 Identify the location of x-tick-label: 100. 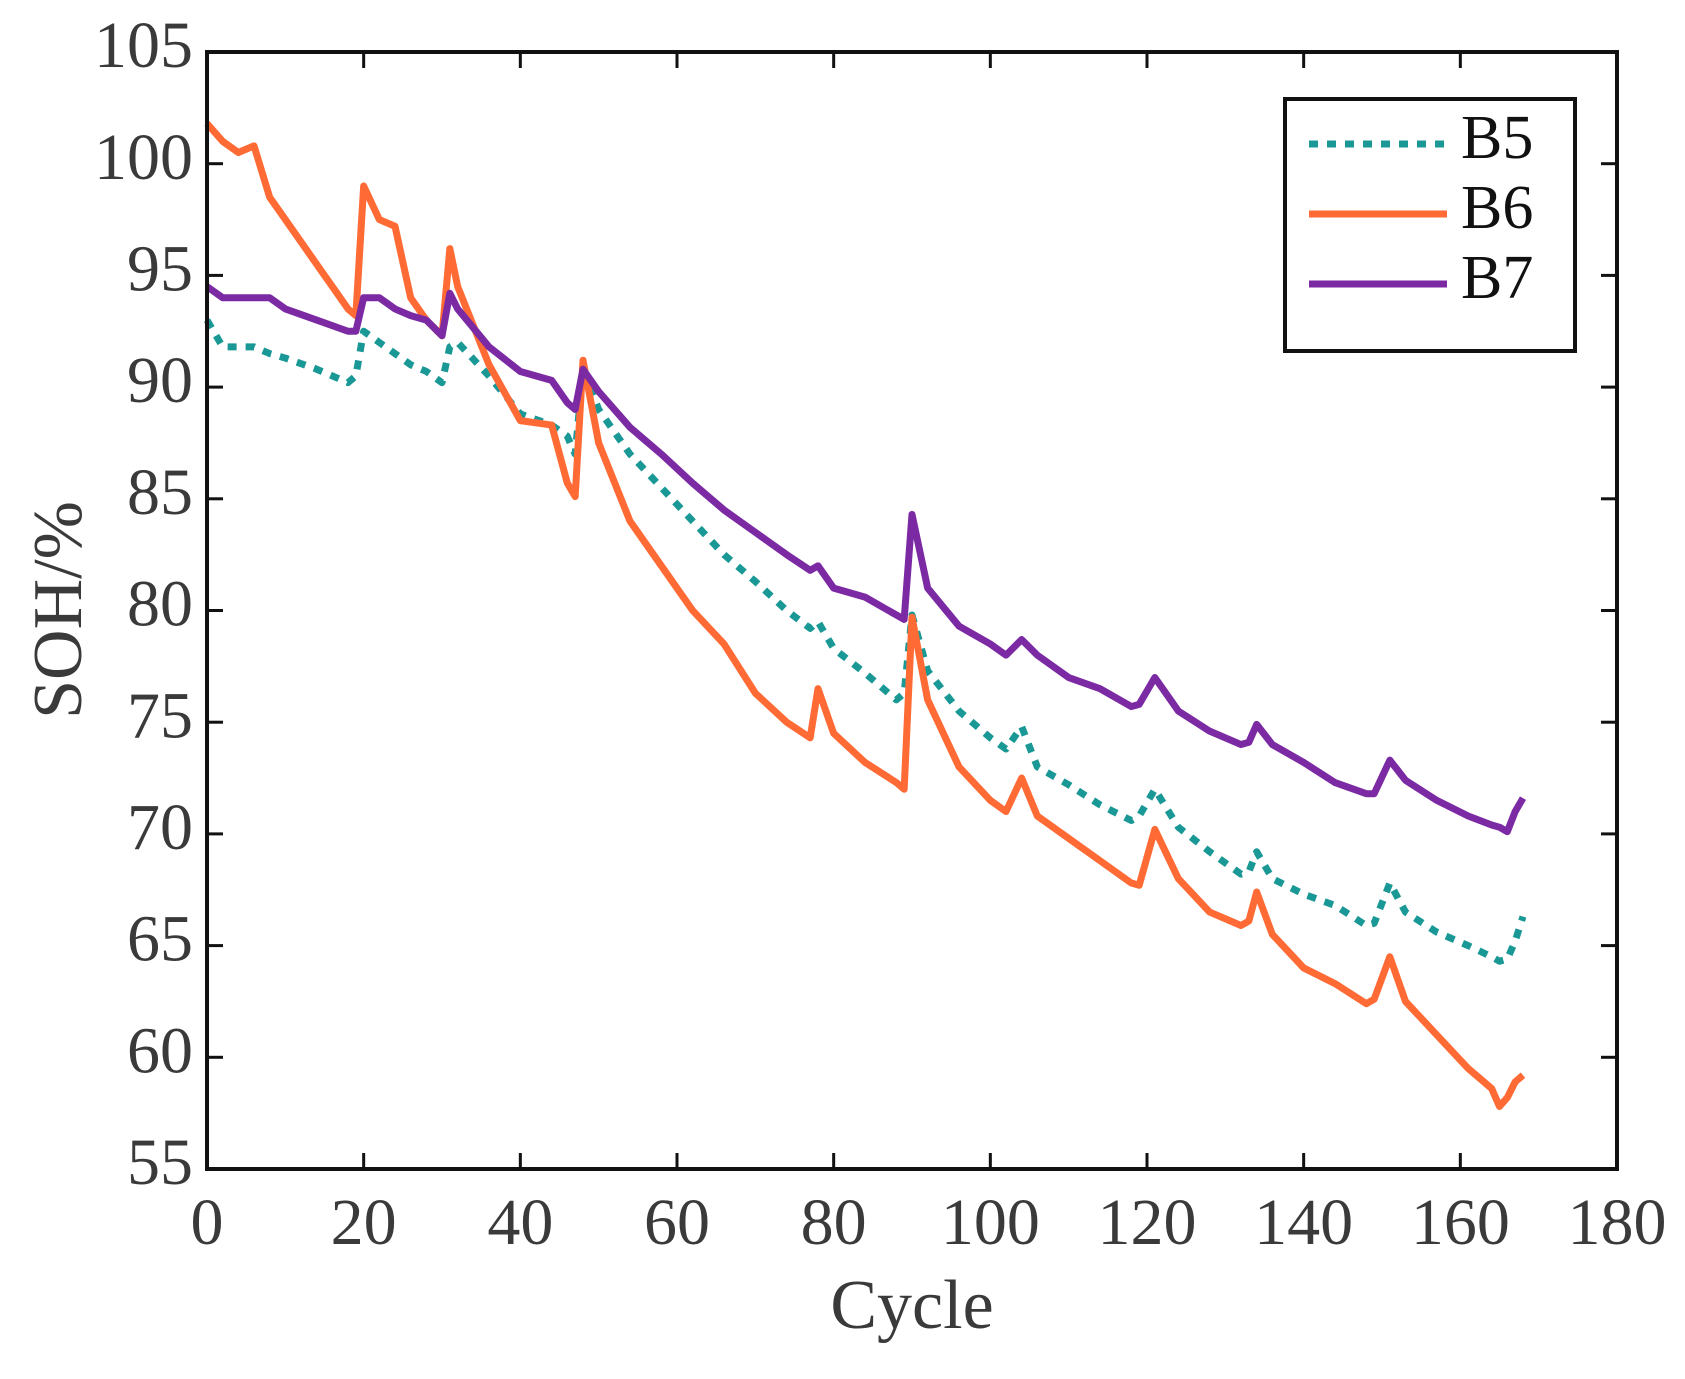
(990, 1222).